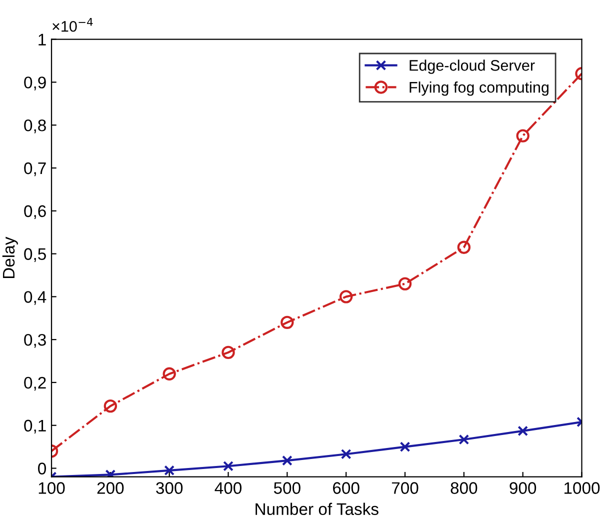 The height and width of the screenshot is (524, 606). What do you see at coordinates (35, 169) in the screenshot?
I see `y-tick-label: 0,7` at bounding box center [35, 169].